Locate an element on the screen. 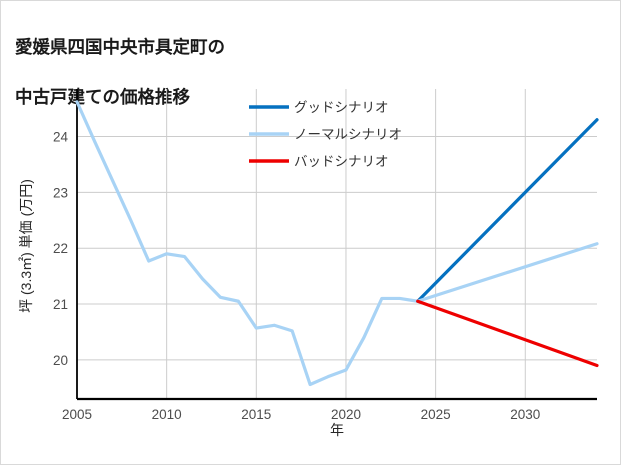  chart-title-line-1: 愛媛県四国中央市具定町の is located at coordinates (120, 46).